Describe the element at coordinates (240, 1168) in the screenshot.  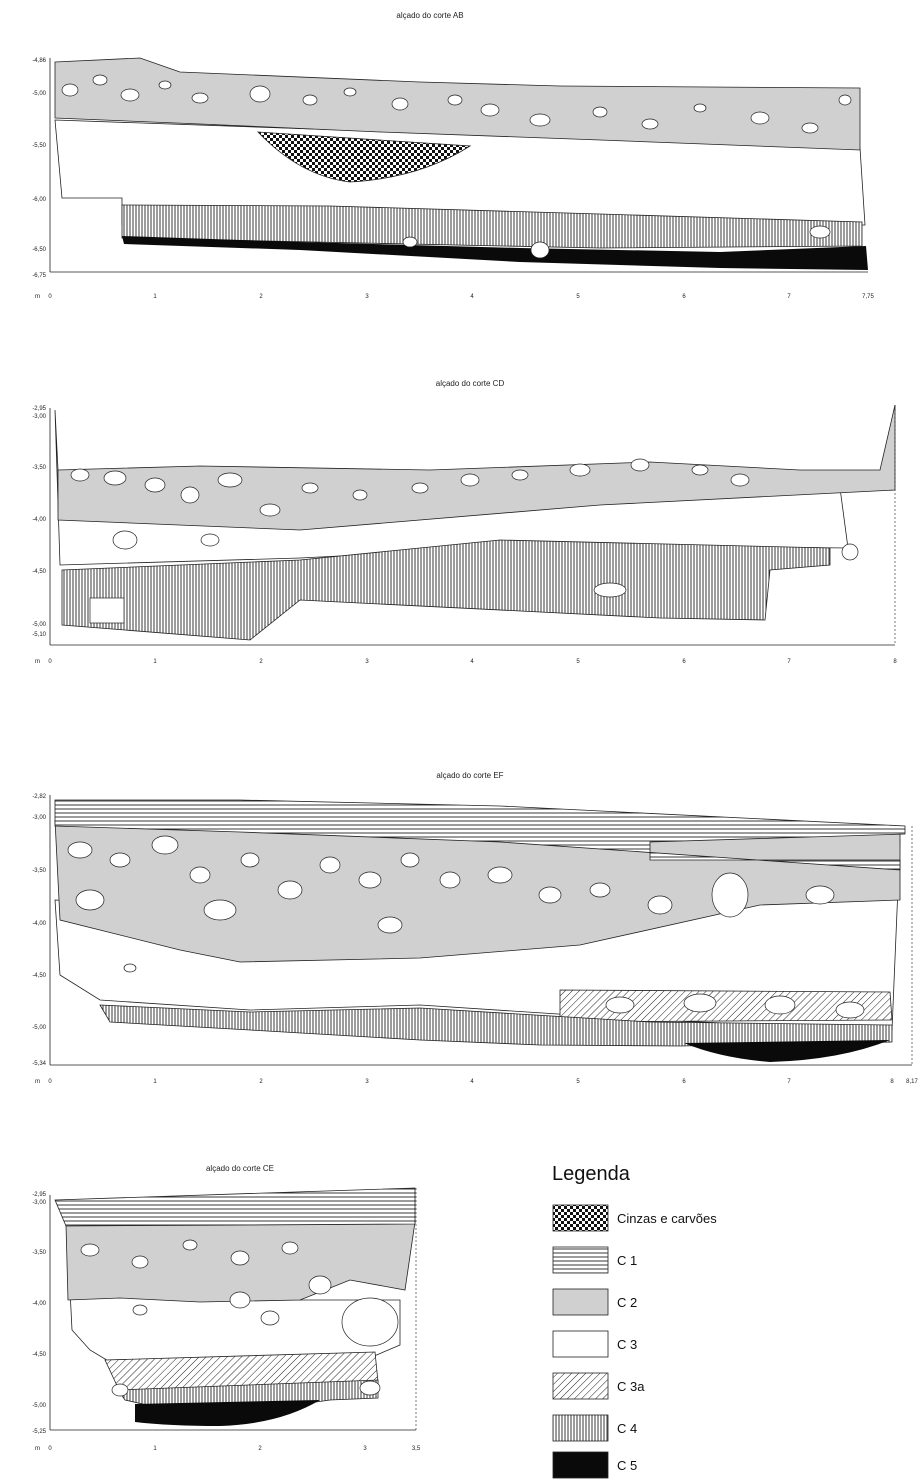
I see `profile-ce-title: alçado do corte CE` at that location.